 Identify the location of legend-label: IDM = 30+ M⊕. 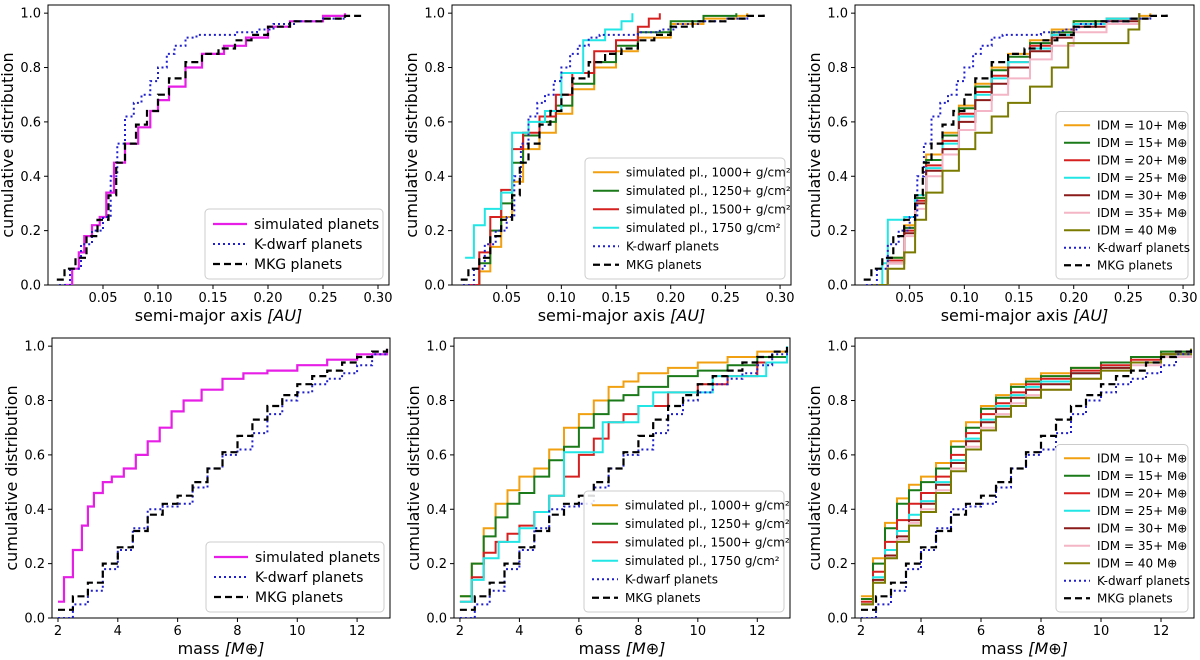
(1142, 196).